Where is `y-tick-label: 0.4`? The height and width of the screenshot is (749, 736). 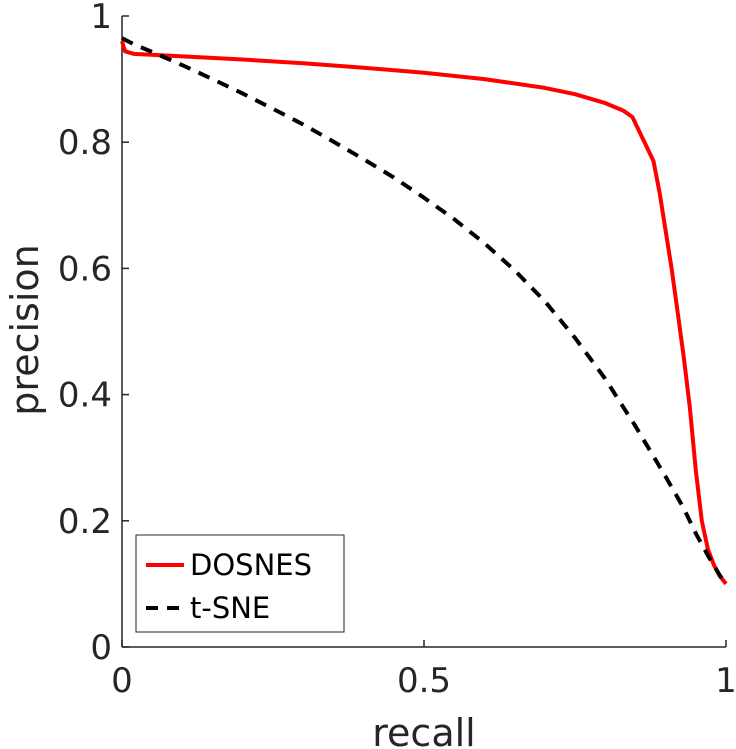
y-tick-label: 0.4 is located at coordinates (85, 396).